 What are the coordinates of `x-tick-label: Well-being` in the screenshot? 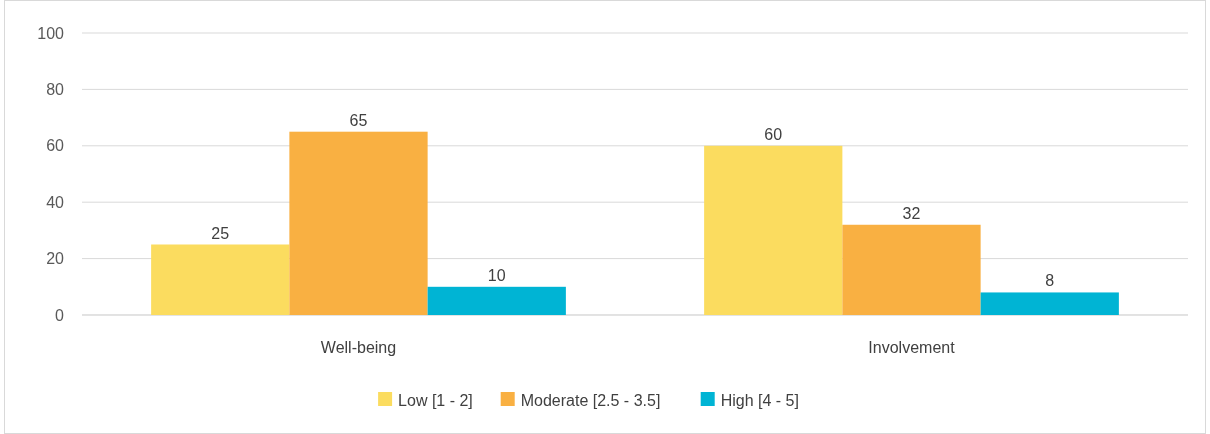 It's located at (358, 347).